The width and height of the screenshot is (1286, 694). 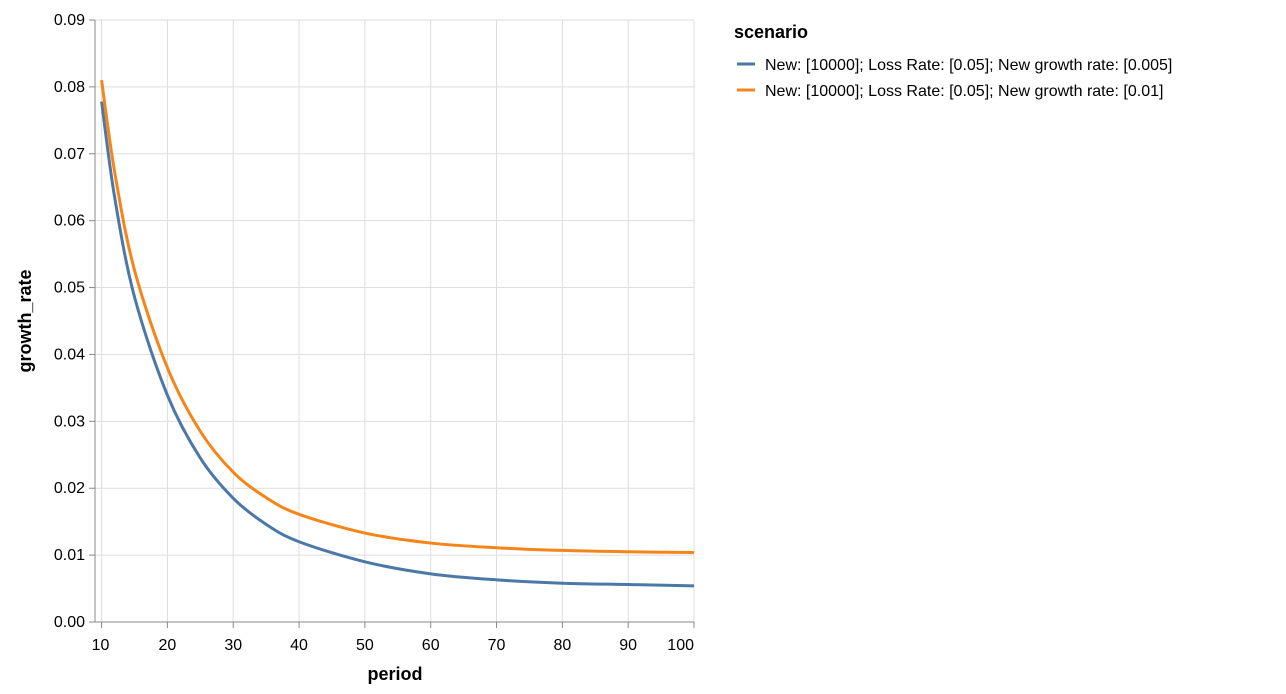 What do you see at coordinates (69, 20) in the screenshot?
I see `y-tick-label: 0.09` at bounding box center [69, 20].